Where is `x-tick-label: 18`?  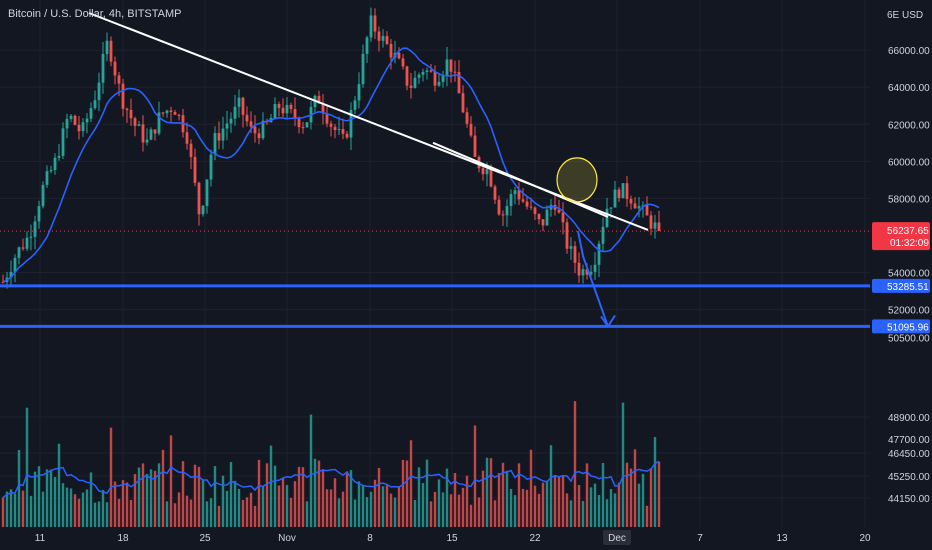
x-tick-label: 18 is located at coordinates (123, 538).